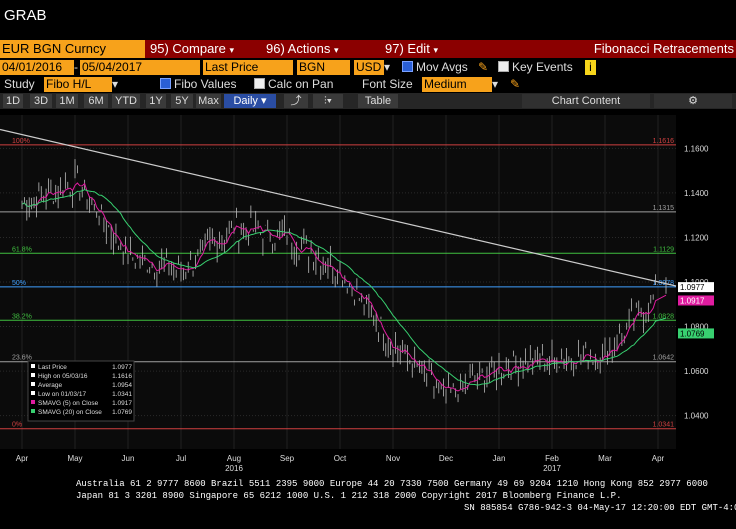  I want to click on period-button-ytd: YTD, so click(126, 101).